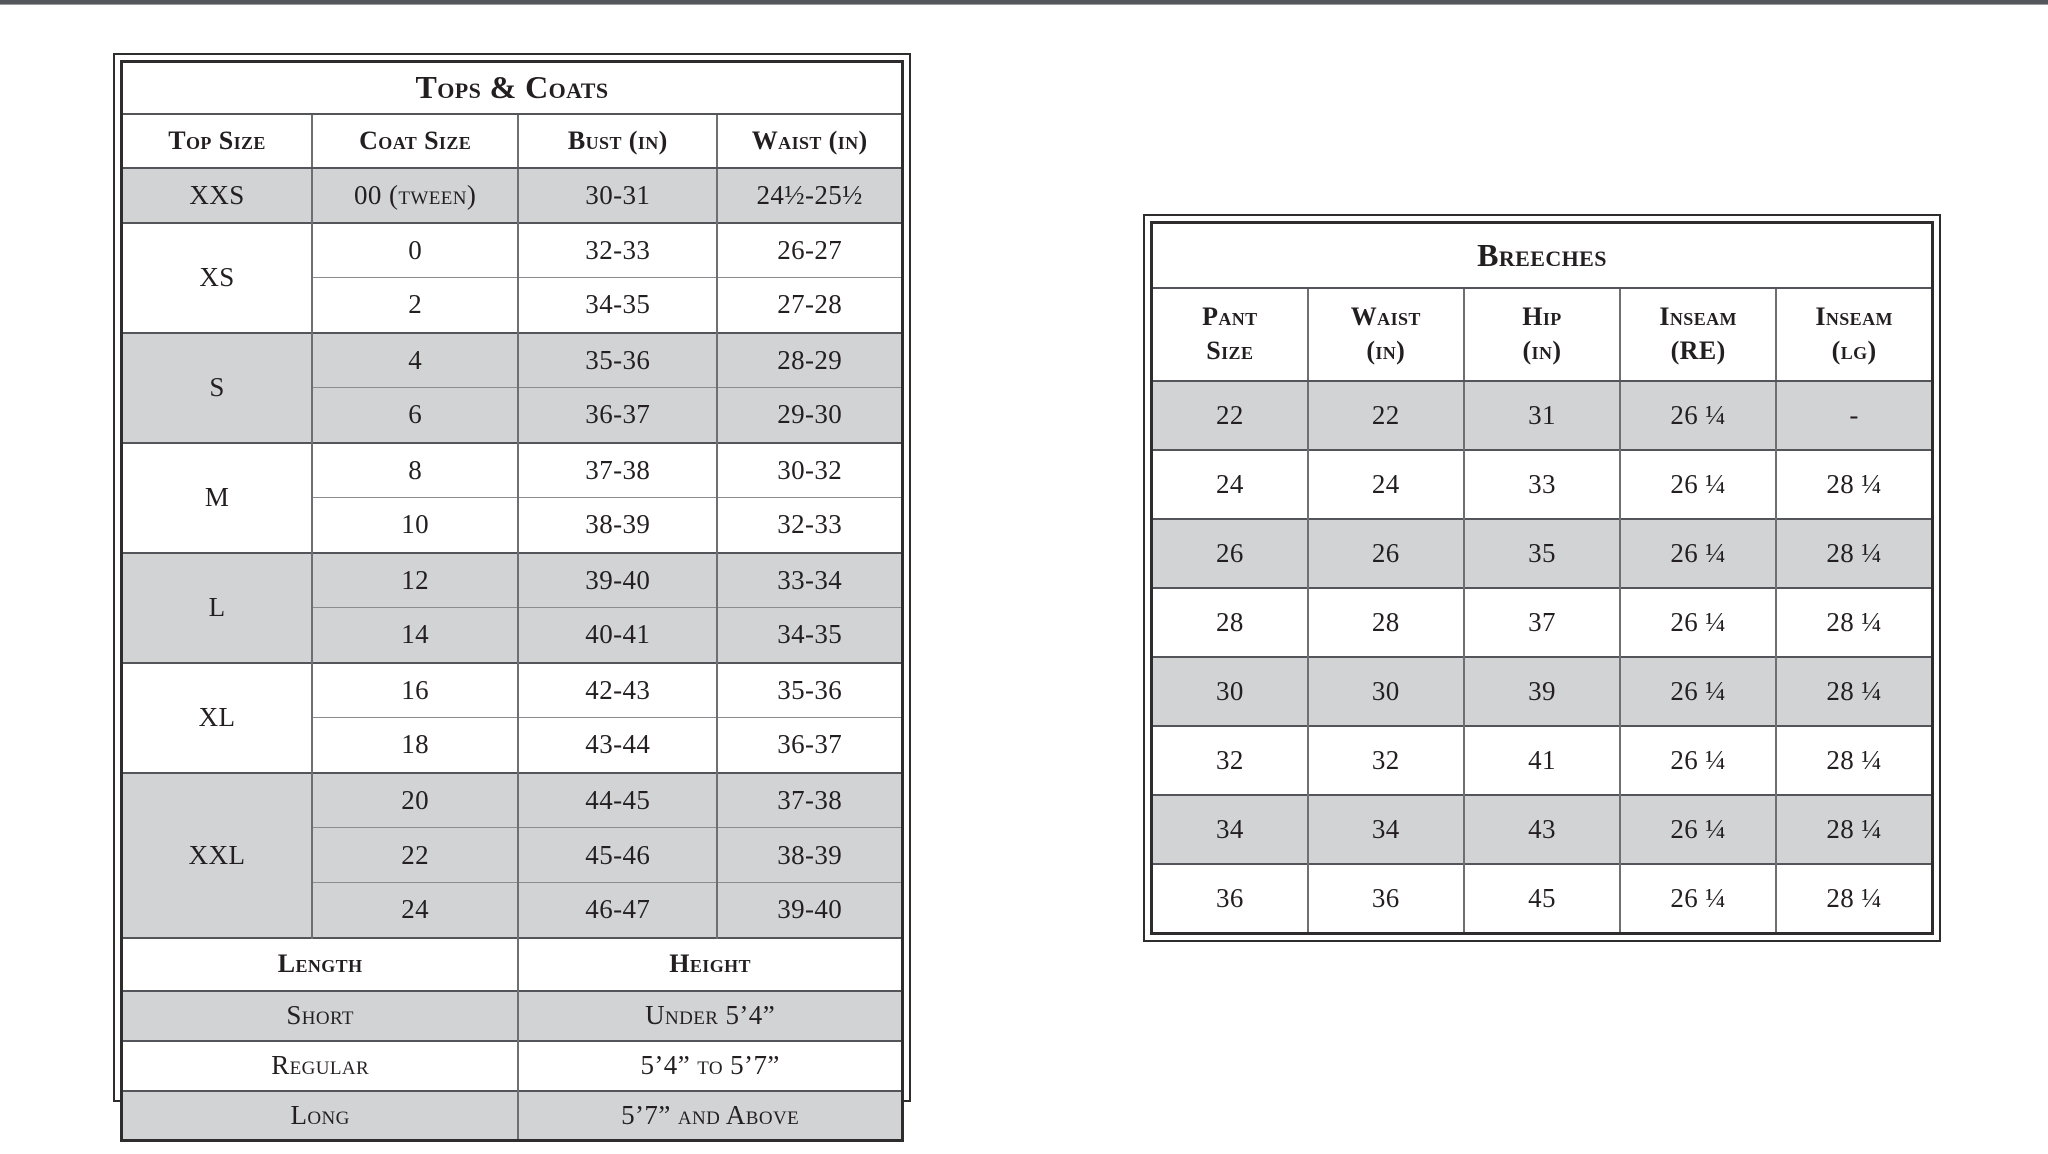 Image resolution: width=2048 pixels, height=1154 pixels. What do you see at coordinates (415, 141) in the screenshot?
I see `column-header: Coat Size` at bounding box center [415, 141].